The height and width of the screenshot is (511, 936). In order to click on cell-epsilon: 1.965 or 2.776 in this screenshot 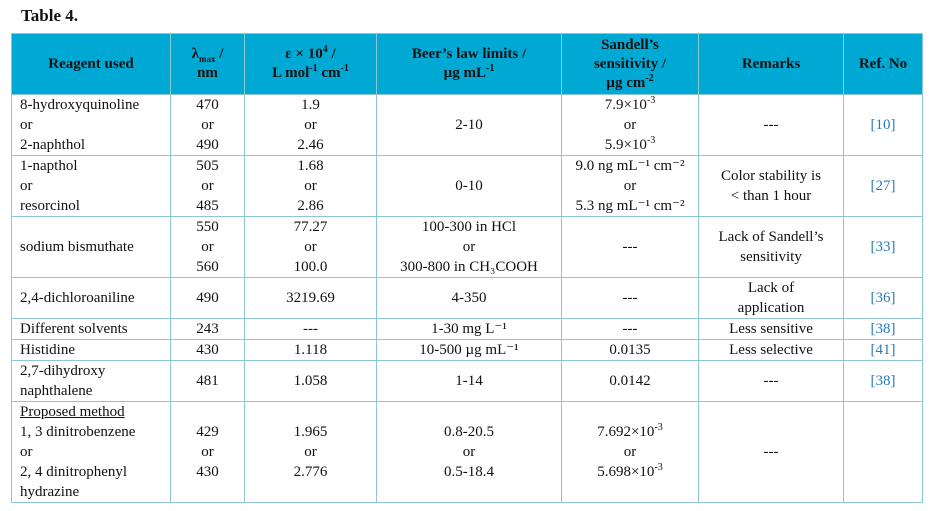, I will do `click(310, 452)`.